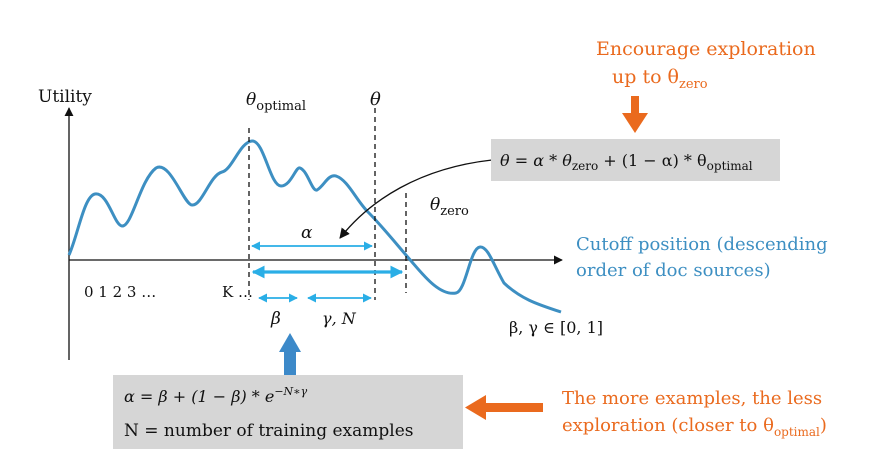 Image resolution: width=874 pixels, height=471 pixels. Describe the element at coordinates (702, 244) in the screenshot. I see `cutoff-position-line1: Cutoff position (descending` at that location.